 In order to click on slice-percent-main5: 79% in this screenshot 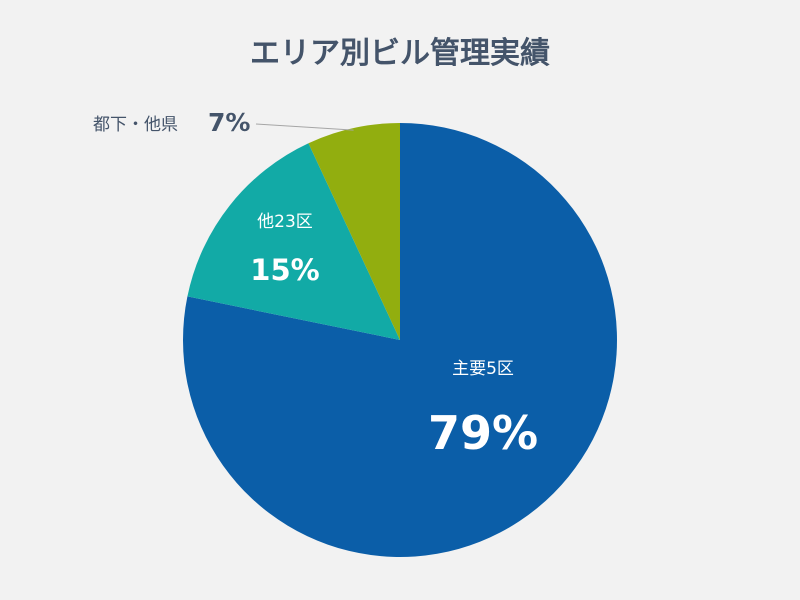, I will do `click(483, 433)`.